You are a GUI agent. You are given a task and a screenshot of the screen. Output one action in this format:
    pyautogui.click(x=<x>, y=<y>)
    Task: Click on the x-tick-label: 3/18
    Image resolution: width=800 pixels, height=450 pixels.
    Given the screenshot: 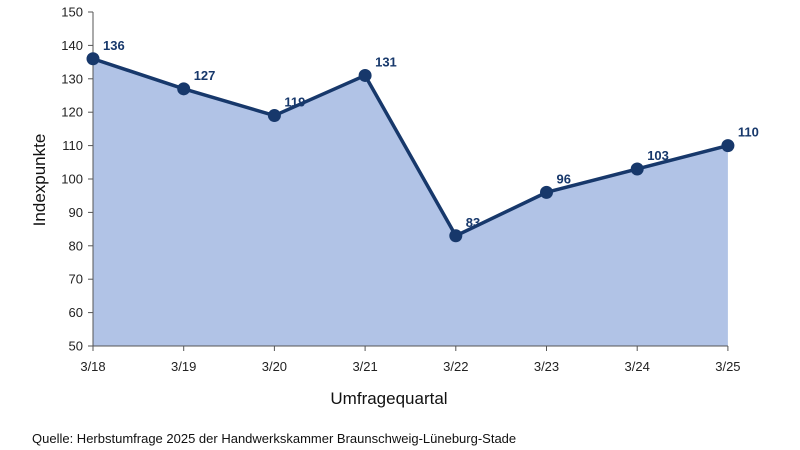 What is the action you would take?
    pyautogui.click(x=92, y=366)
    